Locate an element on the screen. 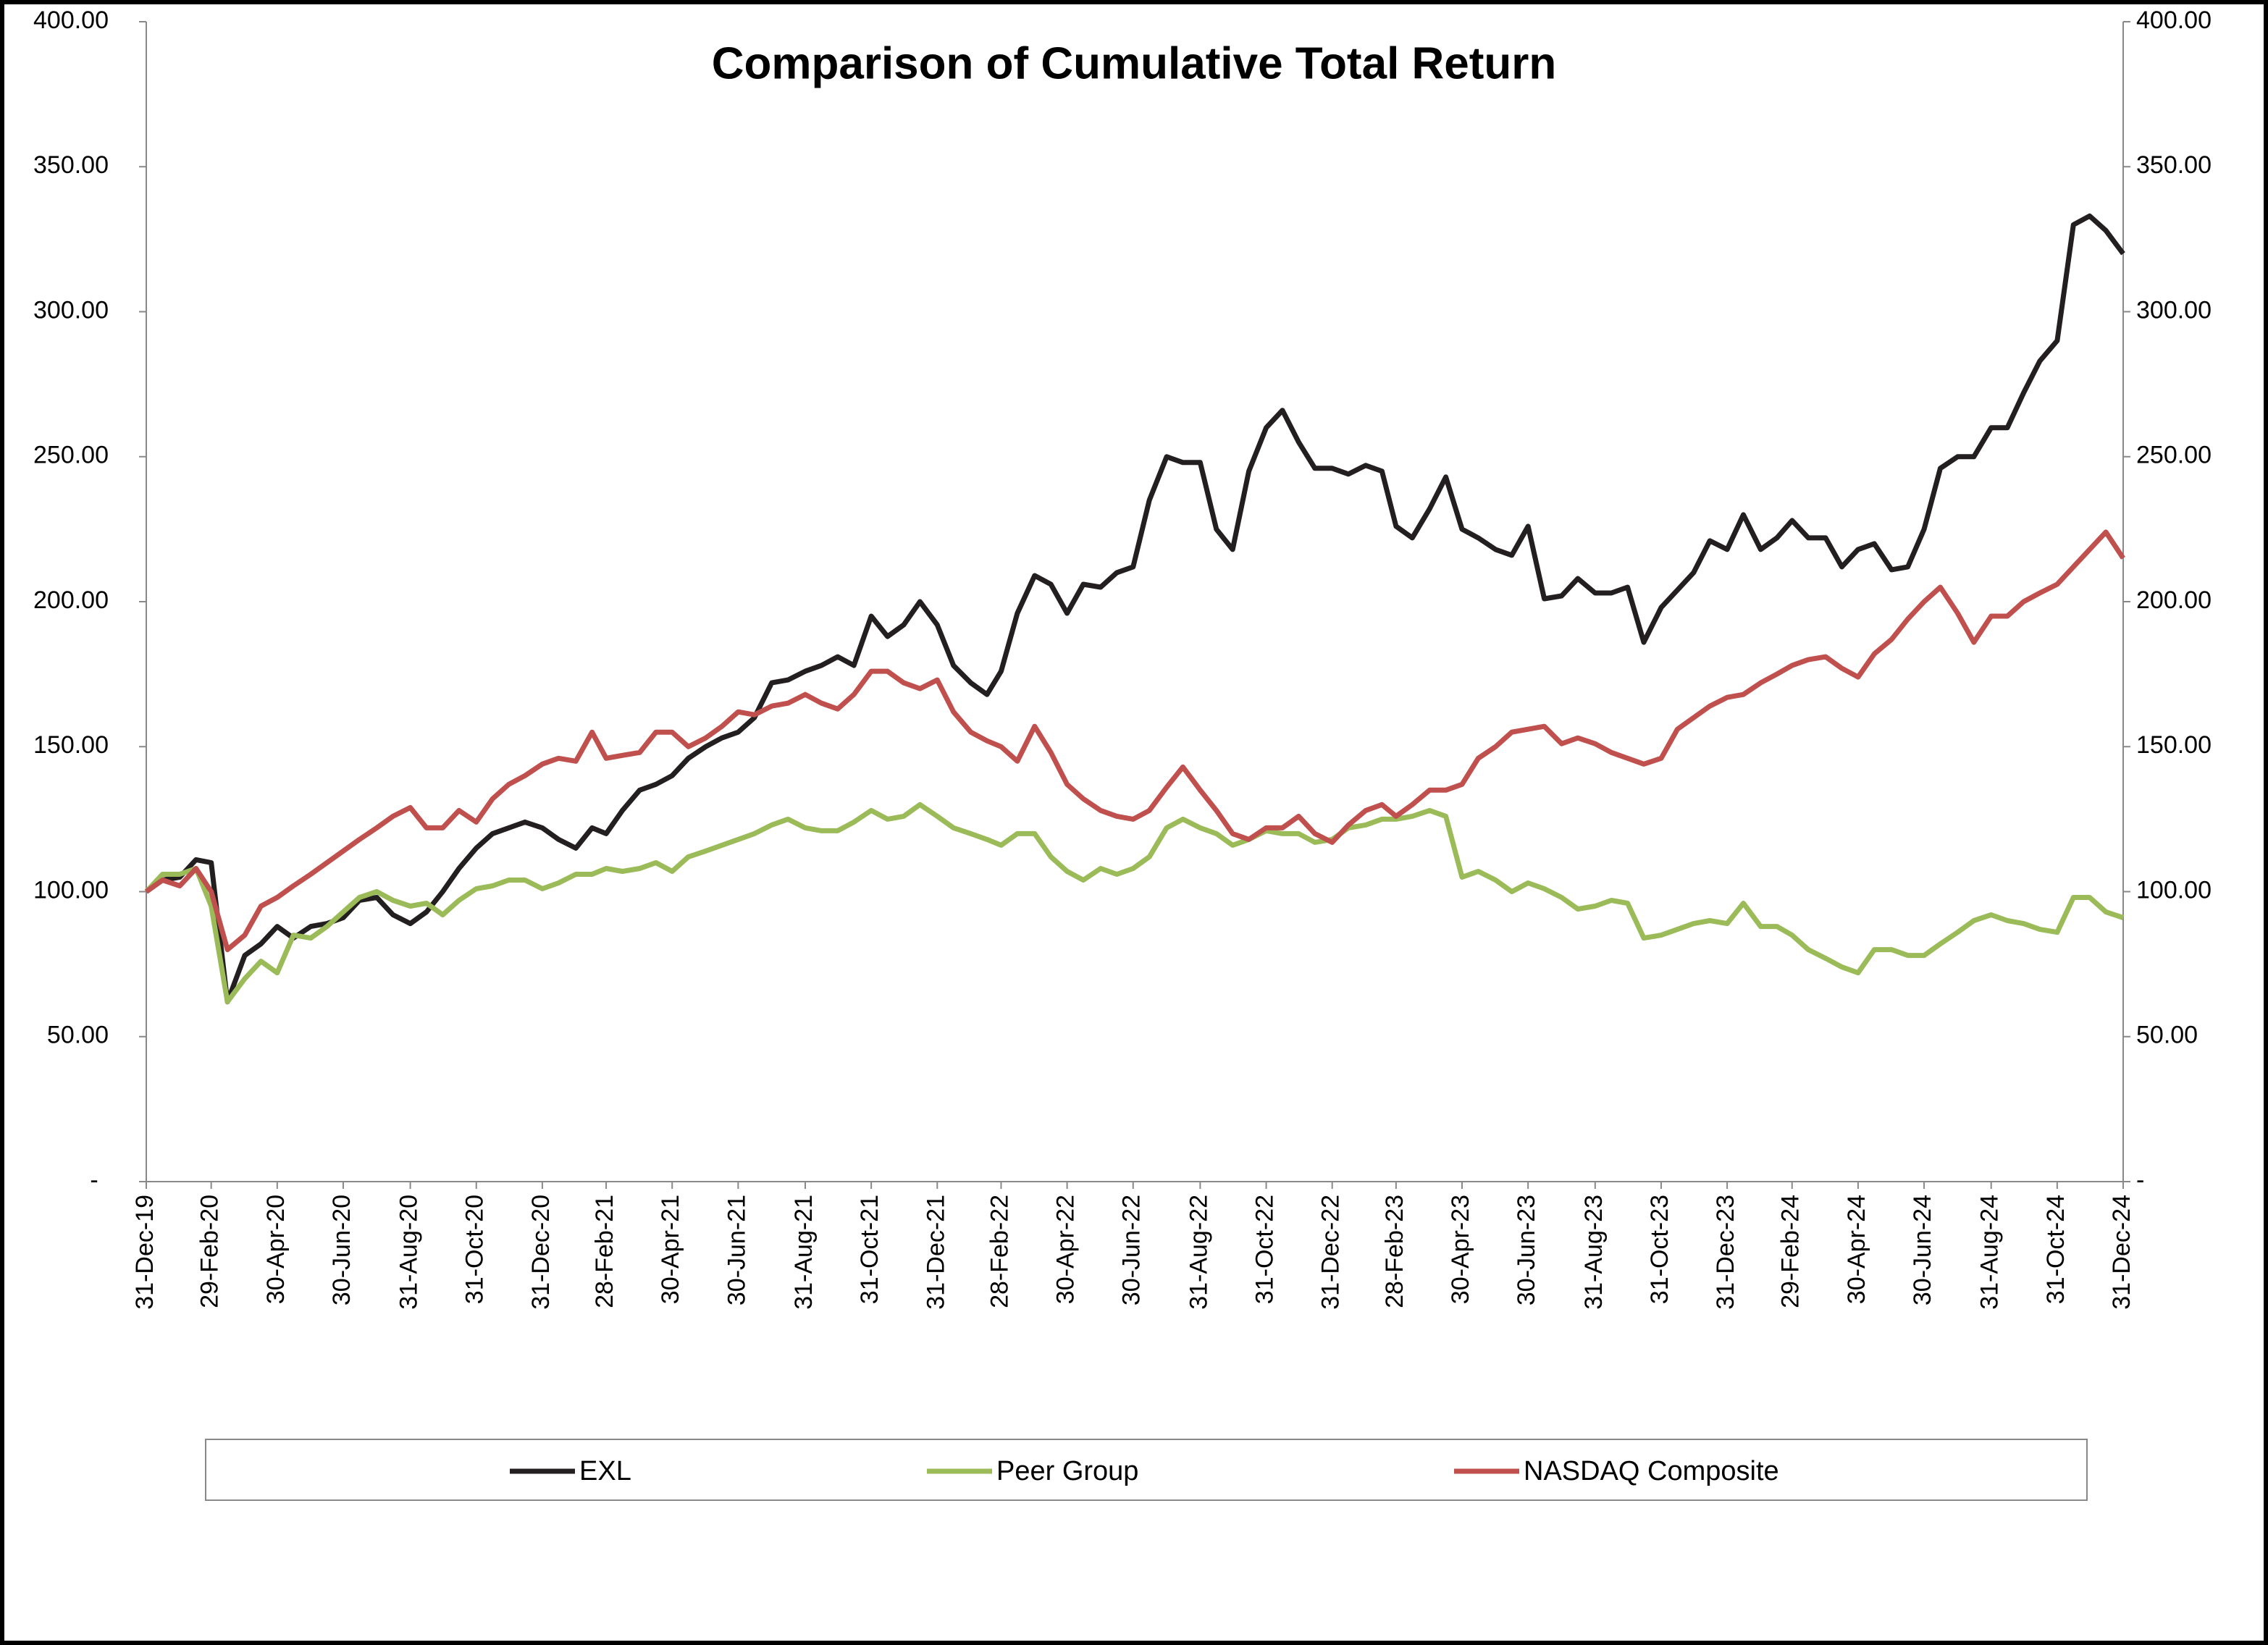  x-tick-label: 31-Dec-24 is located at coordinates (2121, 1252).